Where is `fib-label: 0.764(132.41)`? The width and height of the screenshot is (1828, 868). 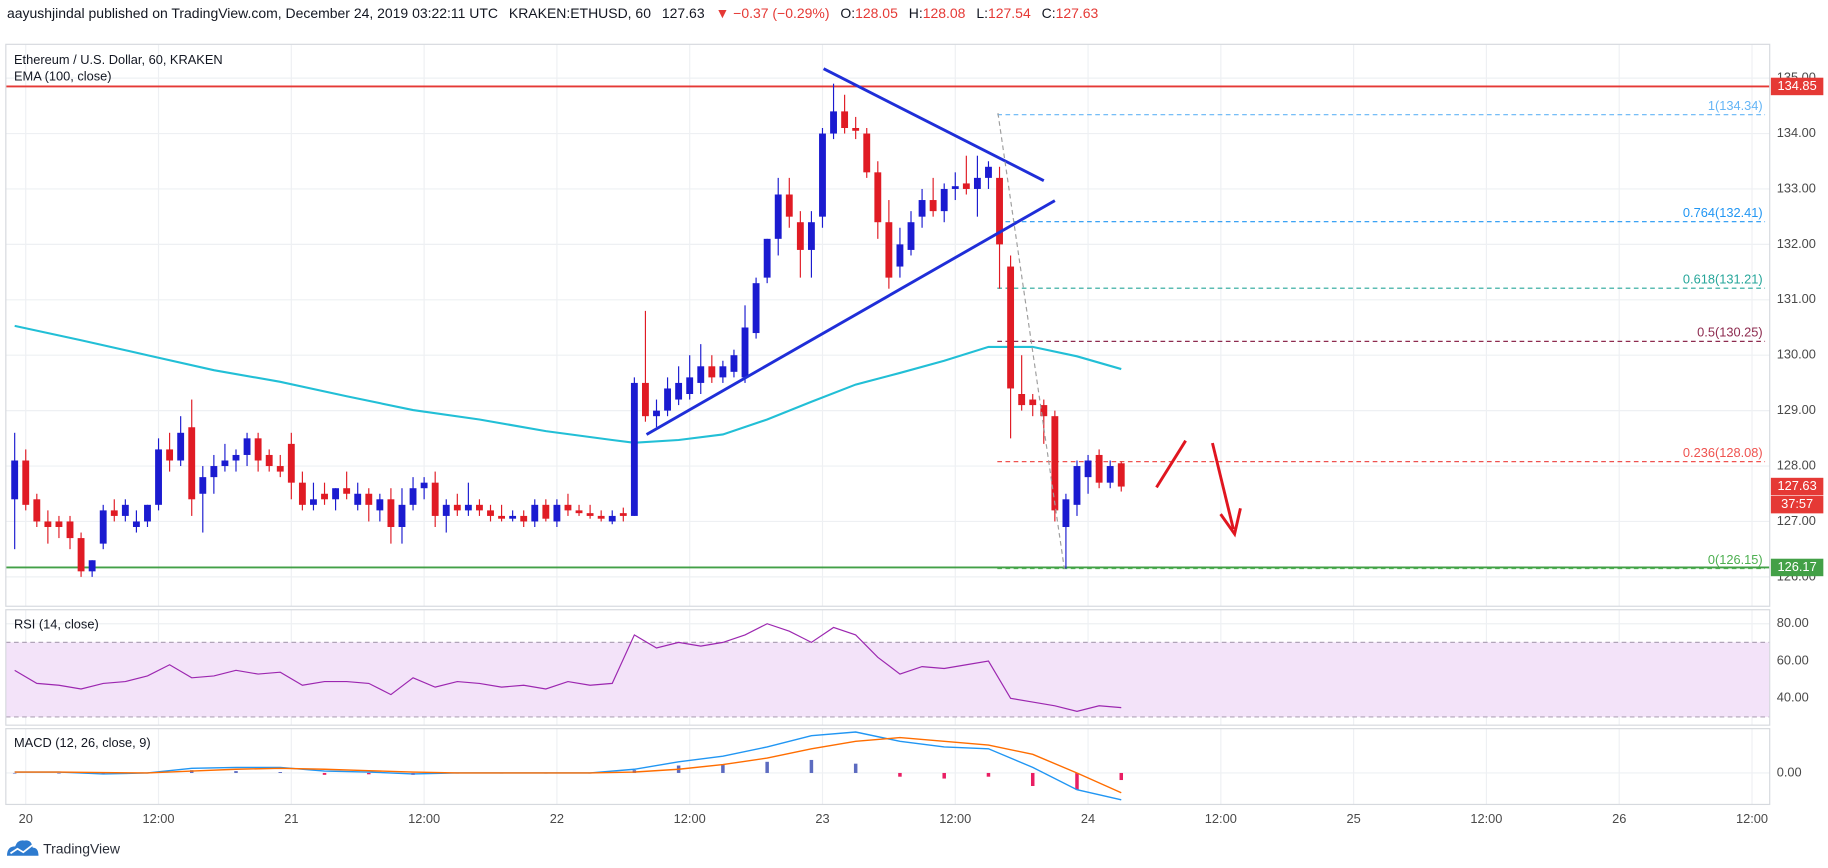 fib-label: 0.764(132.41) is located at coordinates (1723, 212).